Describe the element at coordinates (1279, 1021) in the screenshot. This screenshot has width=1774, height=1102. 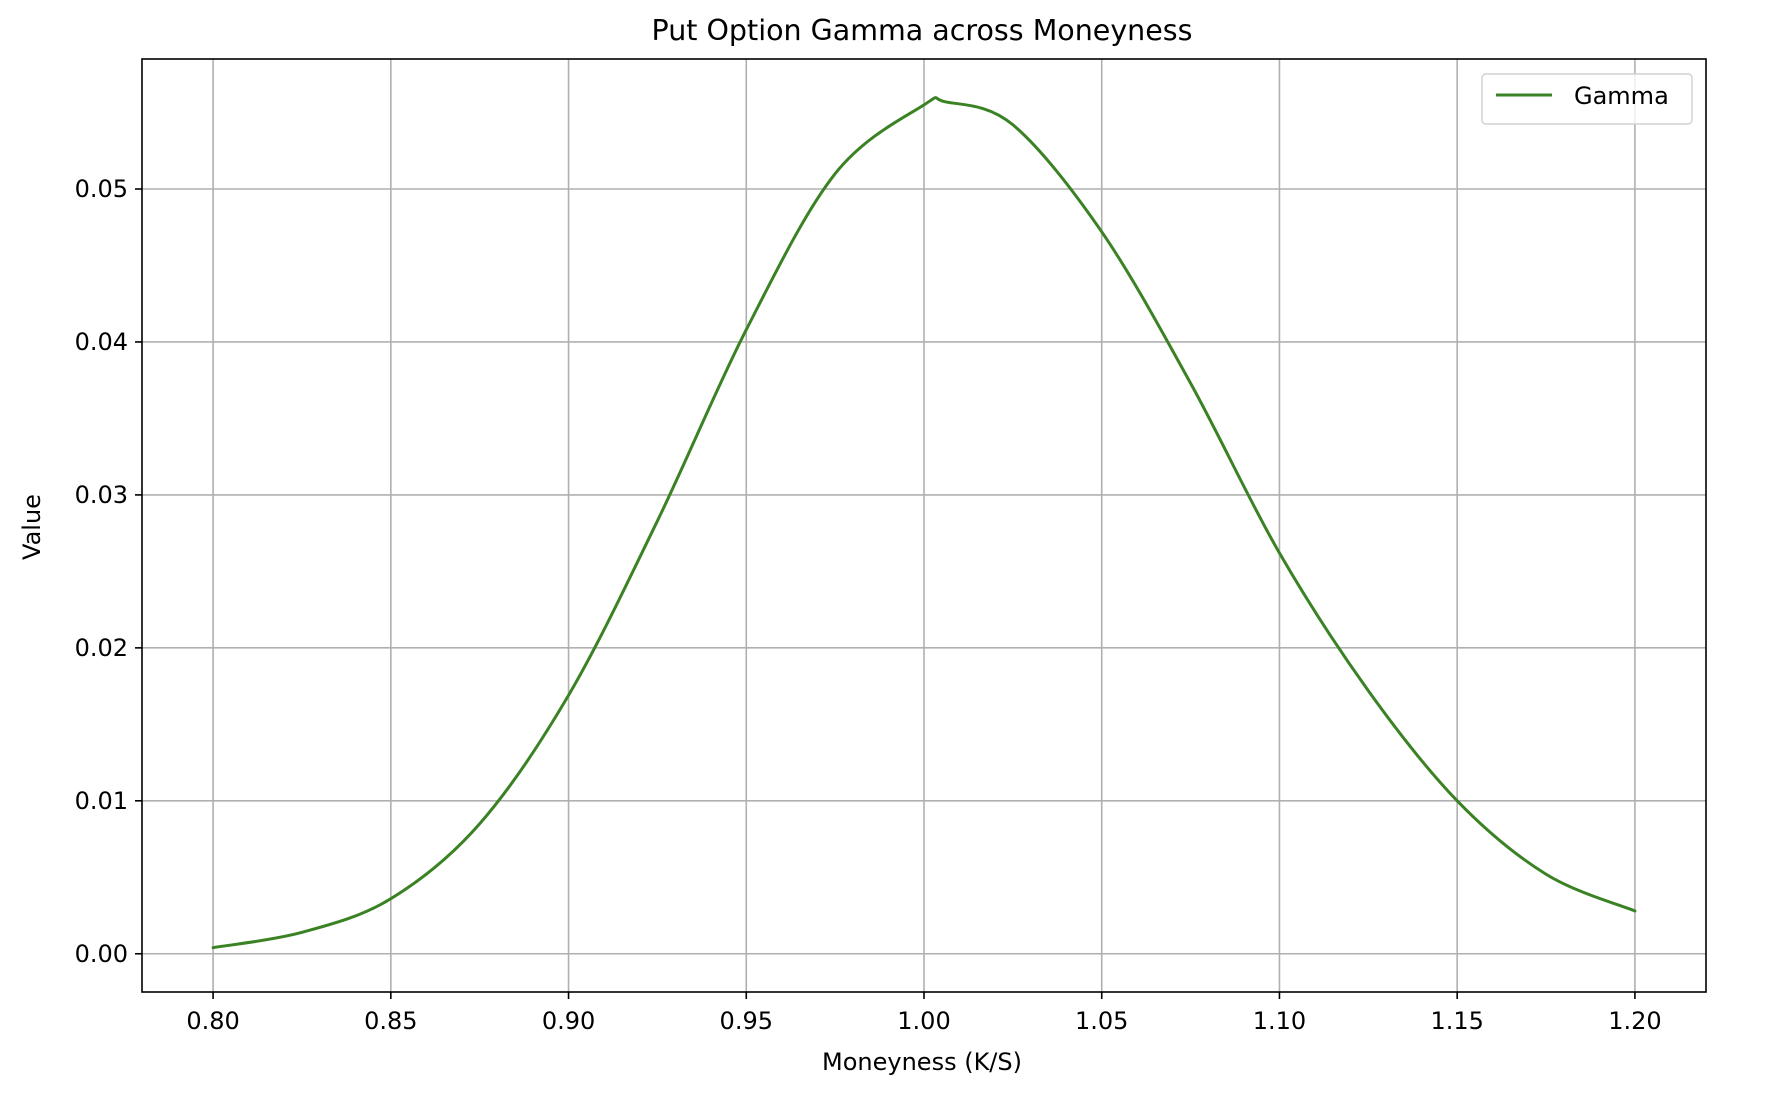
I see `x-tick-label: 1.10` at that location.